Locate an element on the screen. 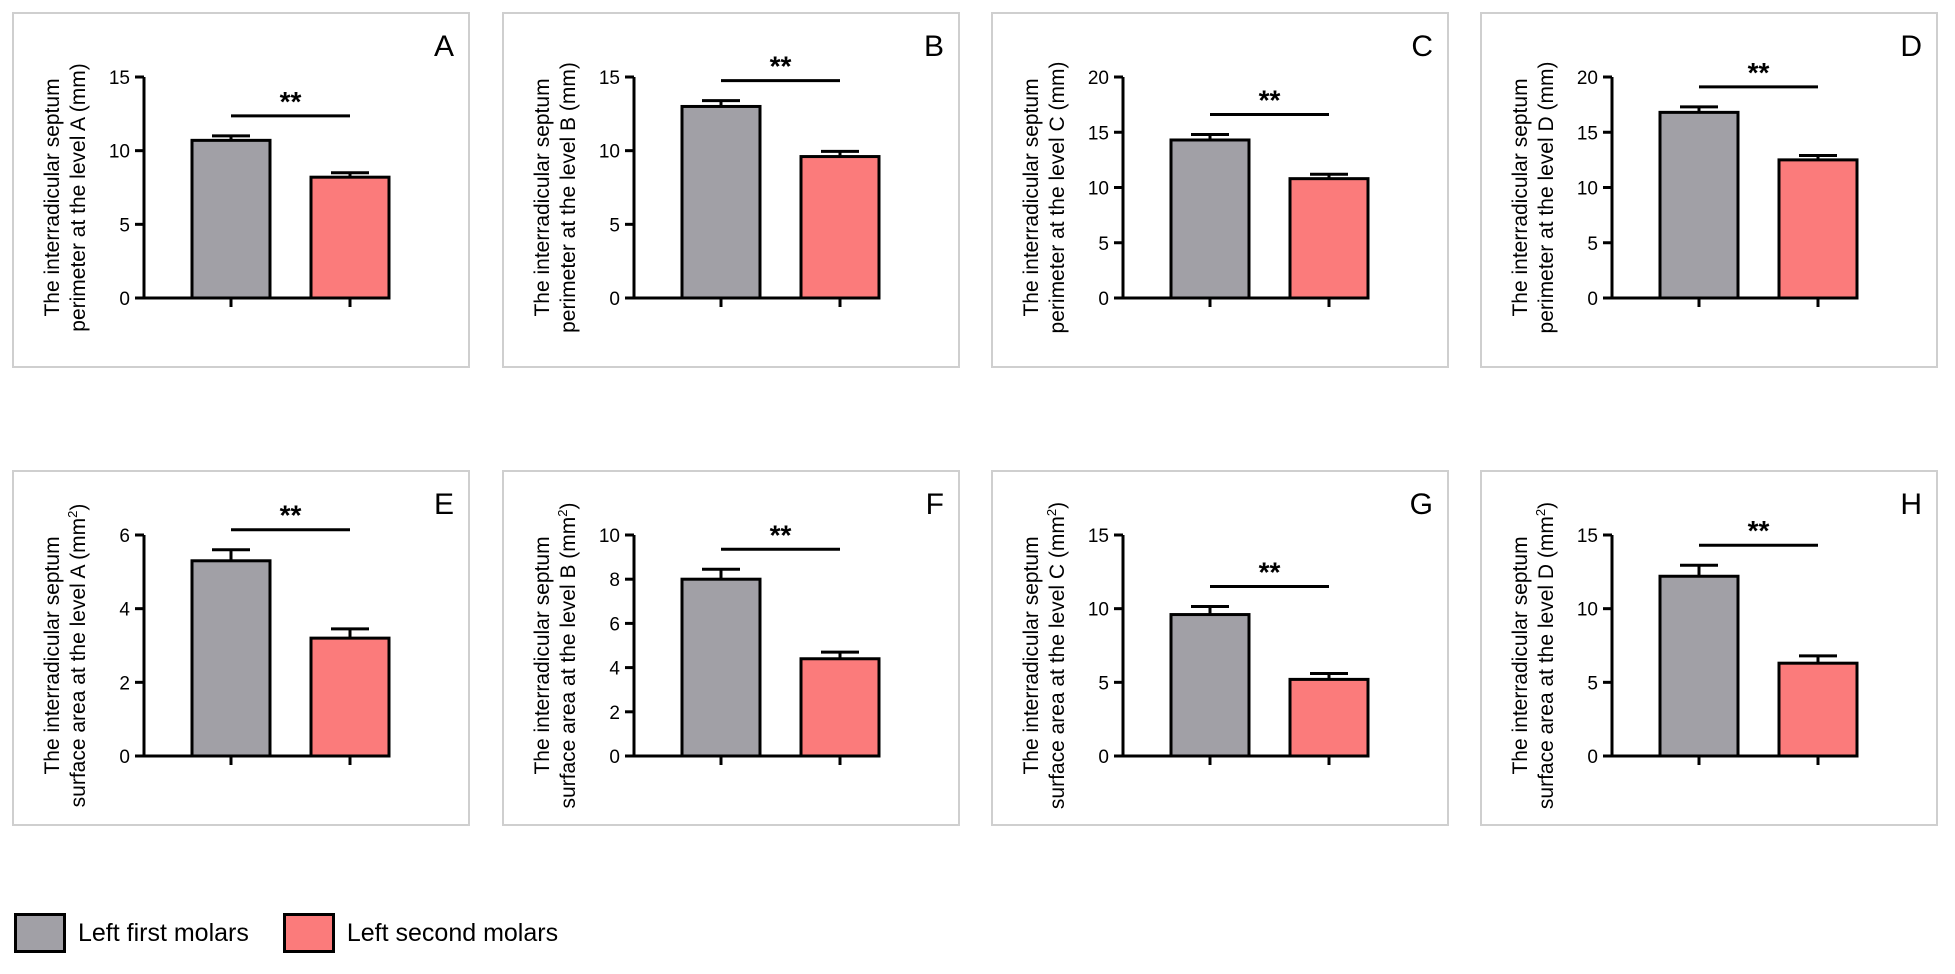  legend-item-first-molars: Left first molars is located at coordinates (131, 933).